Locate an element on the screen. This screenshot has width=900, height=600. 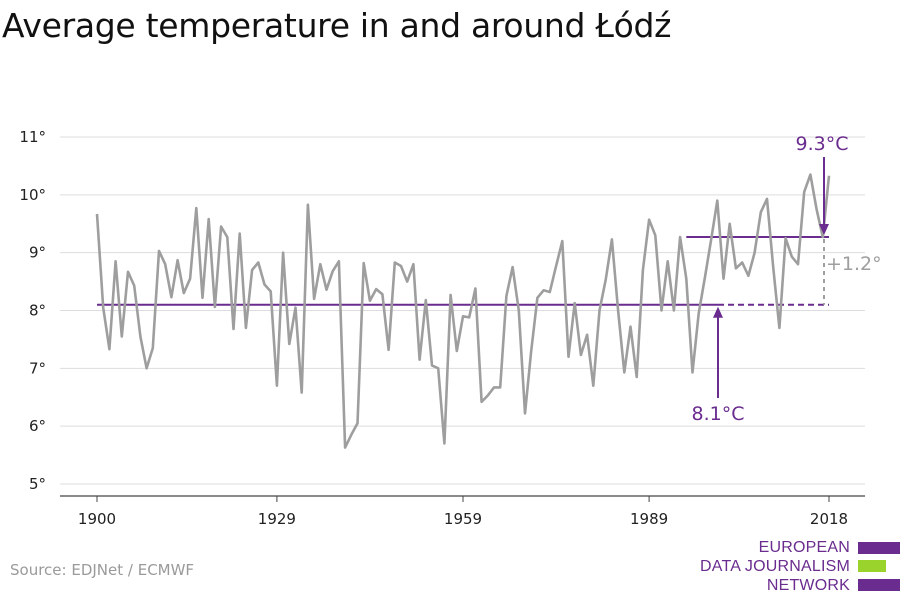
edjnet-logo: EUROPEAN DATA JOURNALISM NETWORK is located at coordinates (800, 568).